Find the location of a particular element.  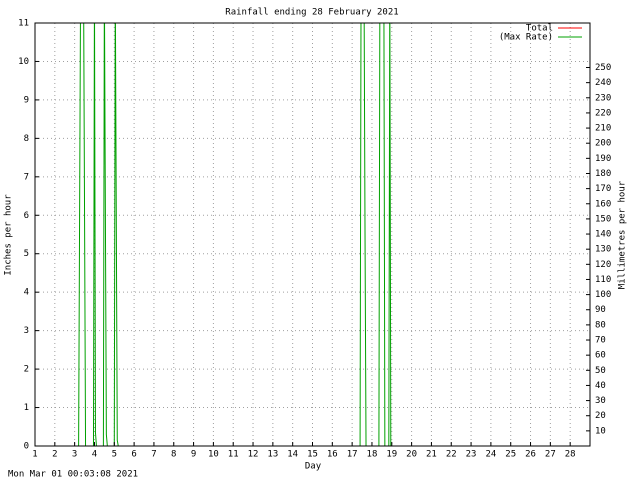

x-tick-label: 20 is located at coordinates (411, 455).